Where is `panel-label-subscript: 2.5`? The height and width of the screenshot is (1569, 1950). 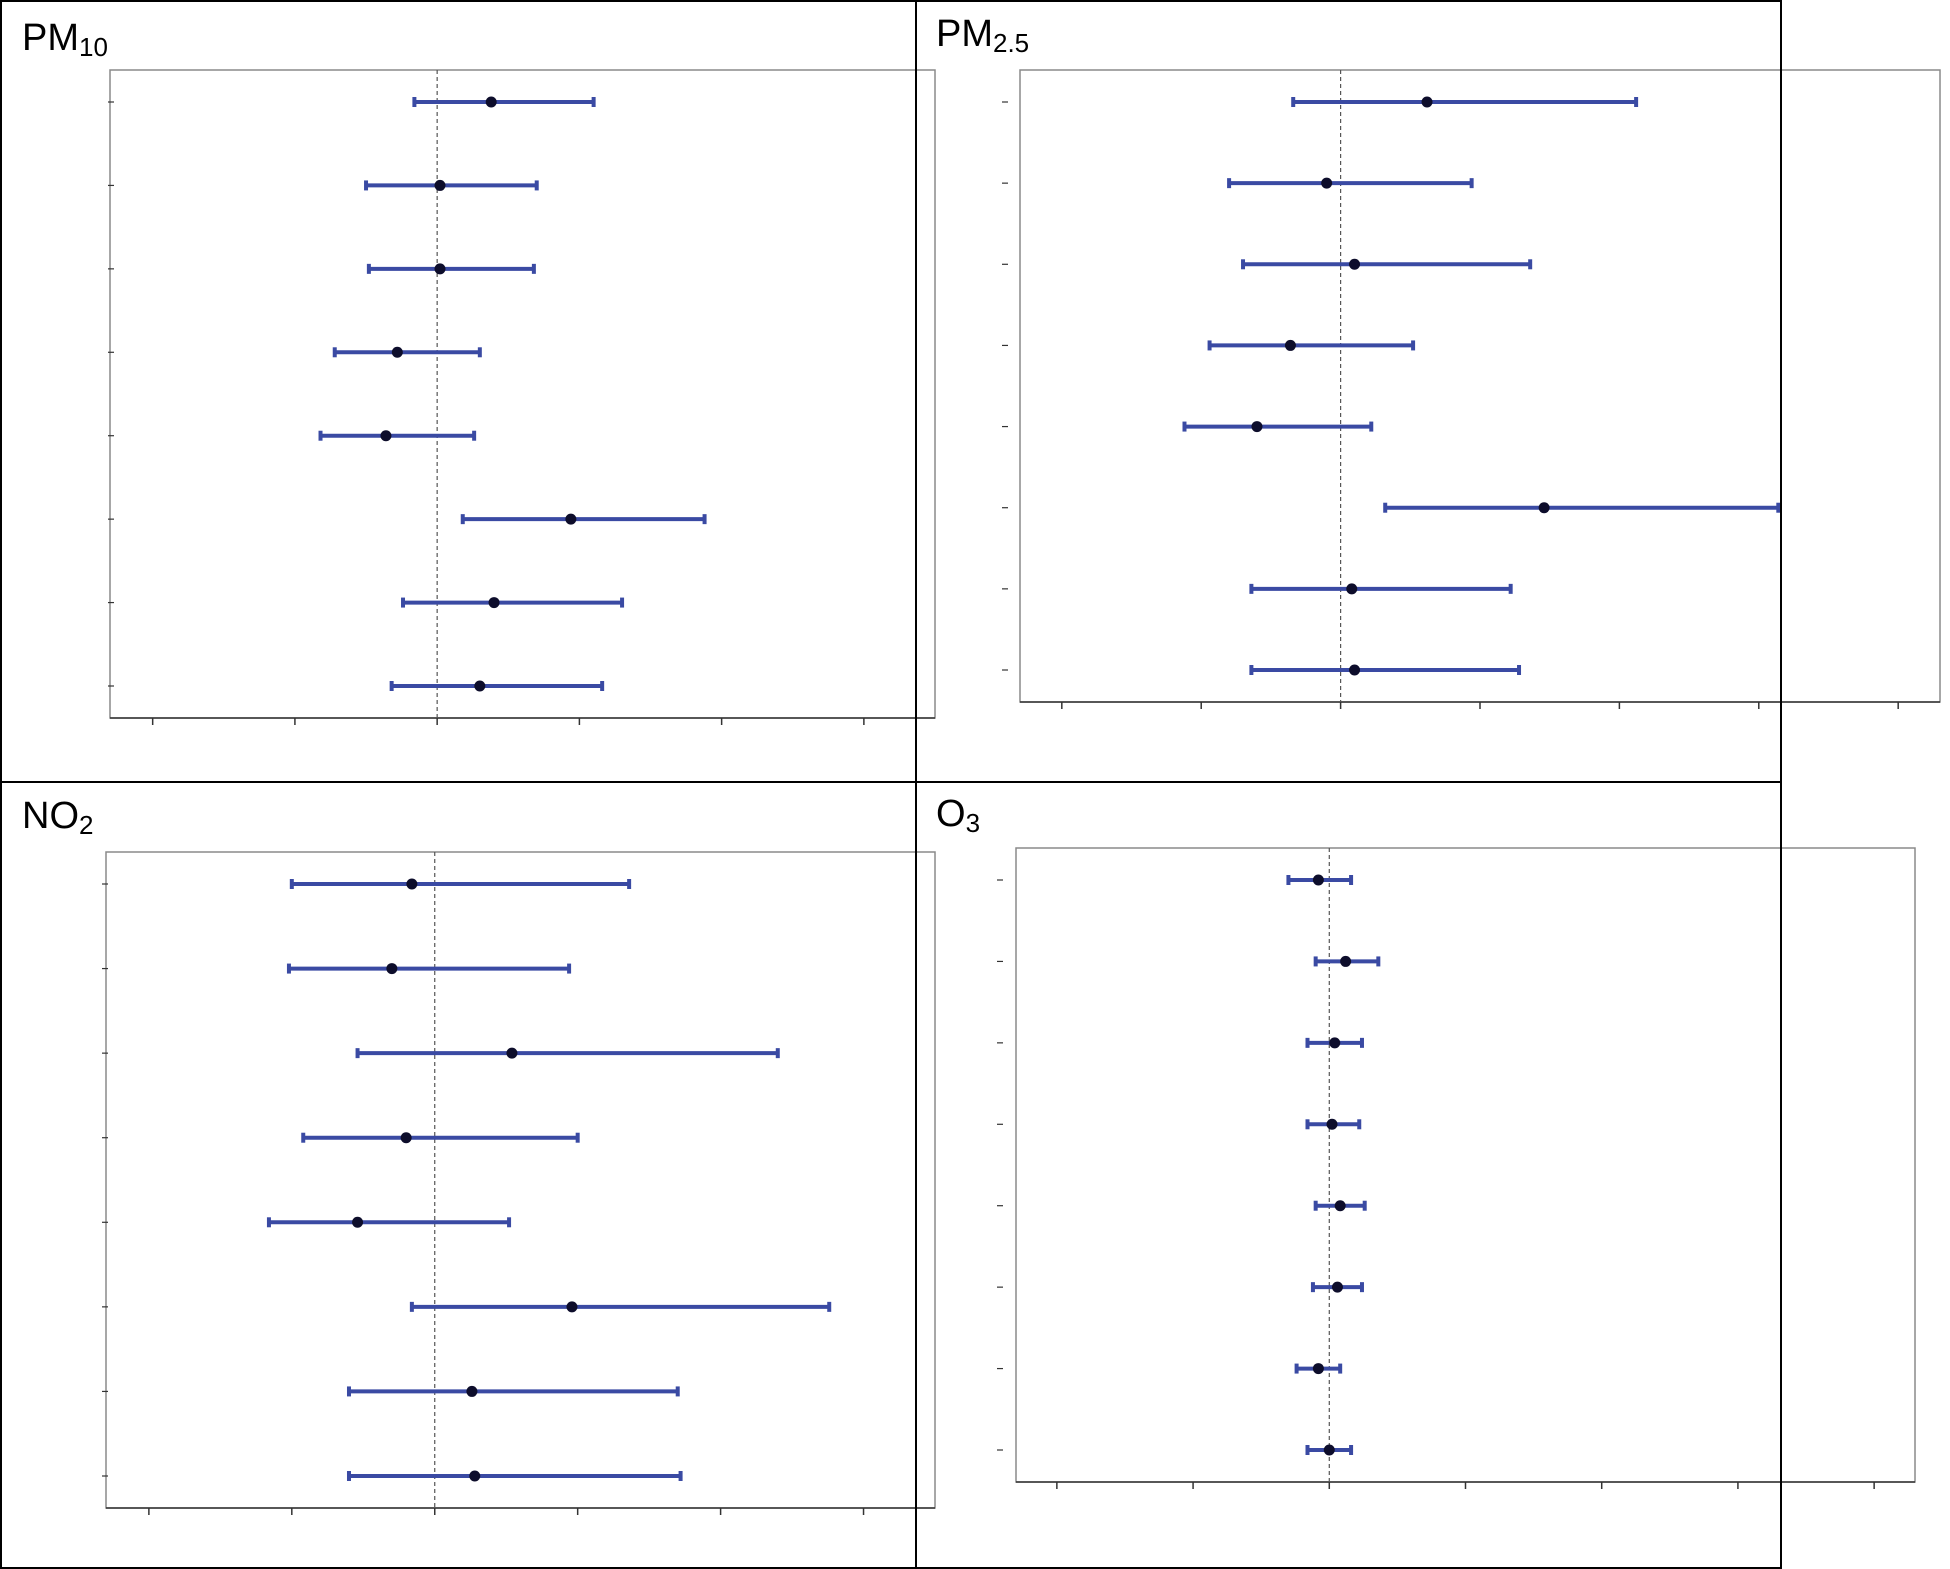 panel-label-subscript: 2.5 is located at coordinates (1011, 43).